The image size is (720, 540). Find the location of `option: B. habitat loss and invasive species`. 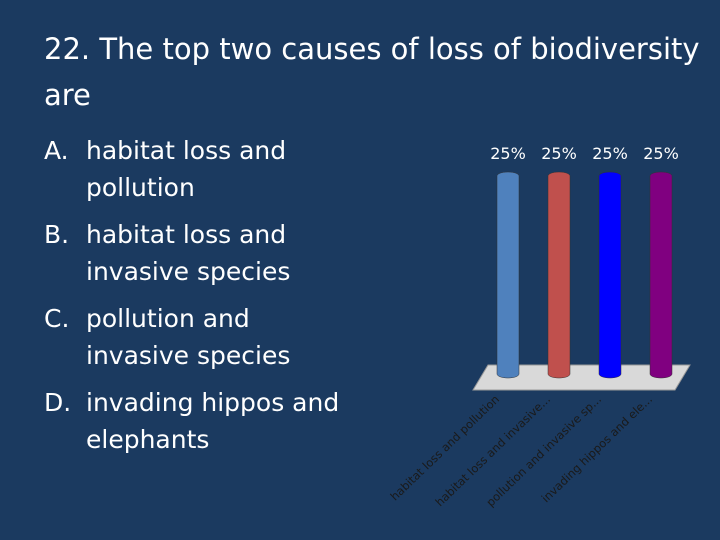

option: B. habitat loss and invasive species is located at coordinates (204, 253).